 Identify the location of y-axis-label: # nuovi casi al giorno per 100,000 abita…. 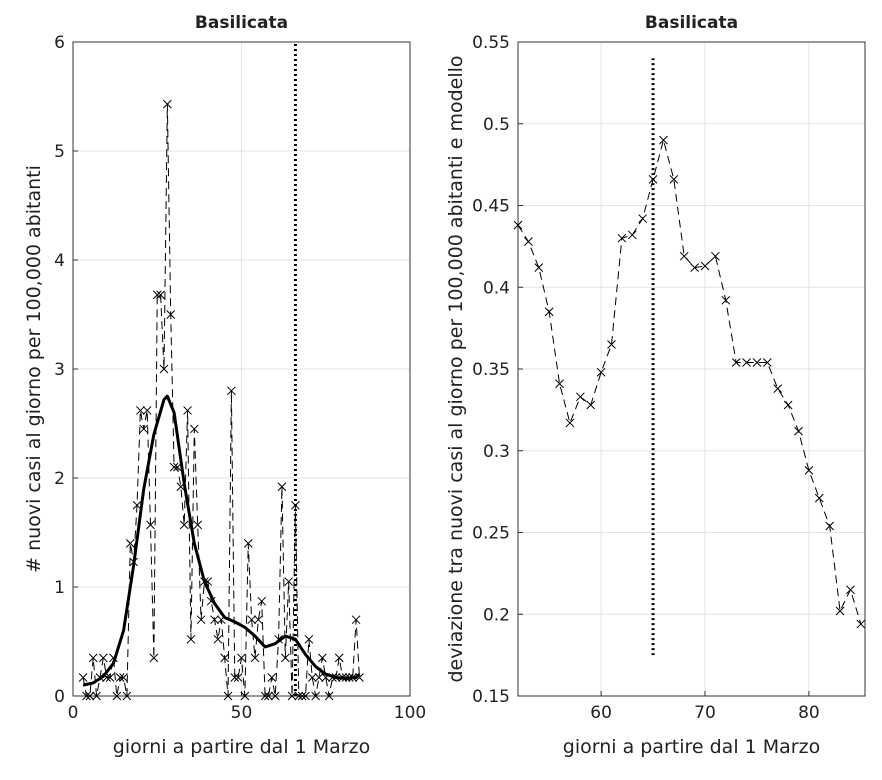
(34, 369).